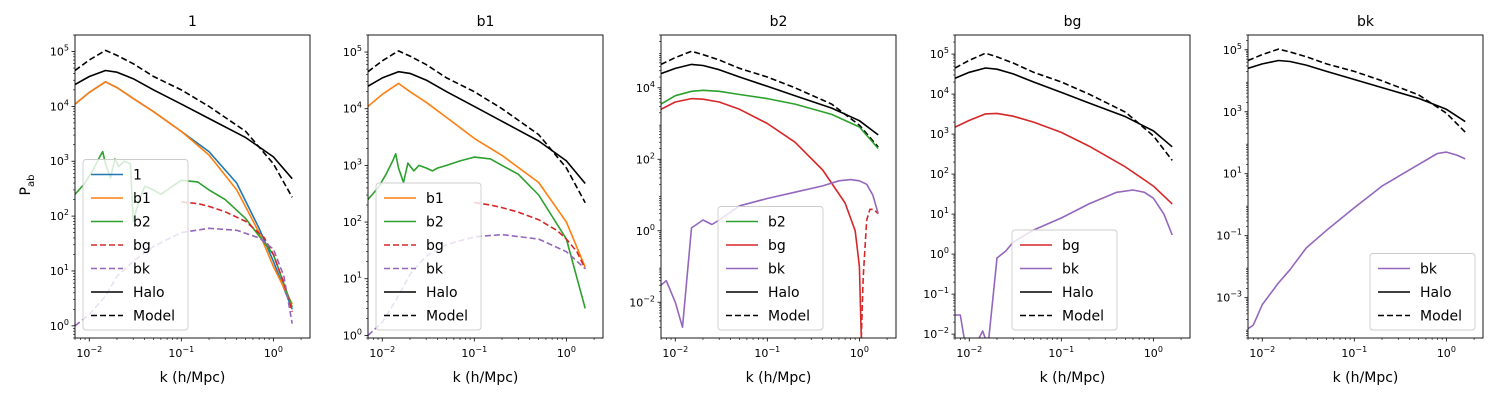  I want to click on chart-title: b2, so click(779, 22).